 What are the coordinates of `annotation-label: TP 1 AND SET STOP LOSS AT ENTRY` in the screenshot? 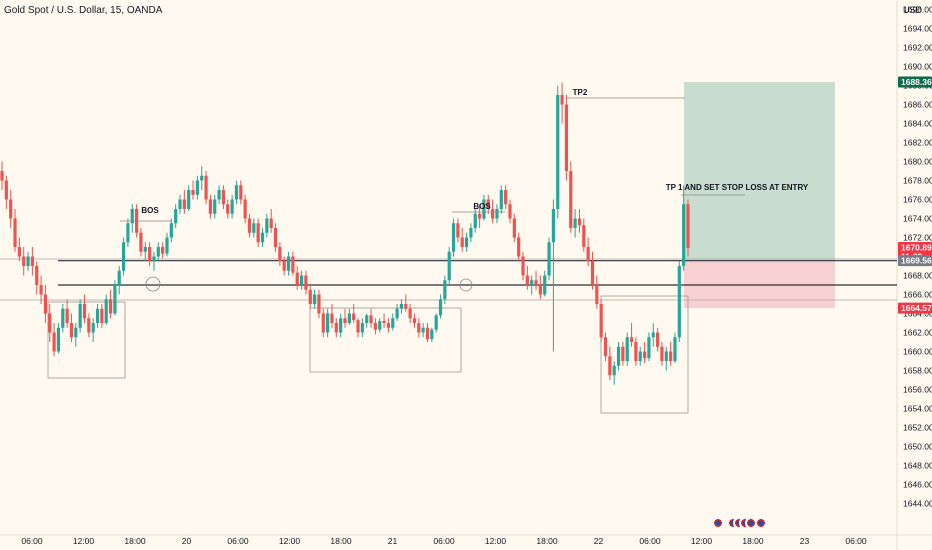 It's located at (737, 187).